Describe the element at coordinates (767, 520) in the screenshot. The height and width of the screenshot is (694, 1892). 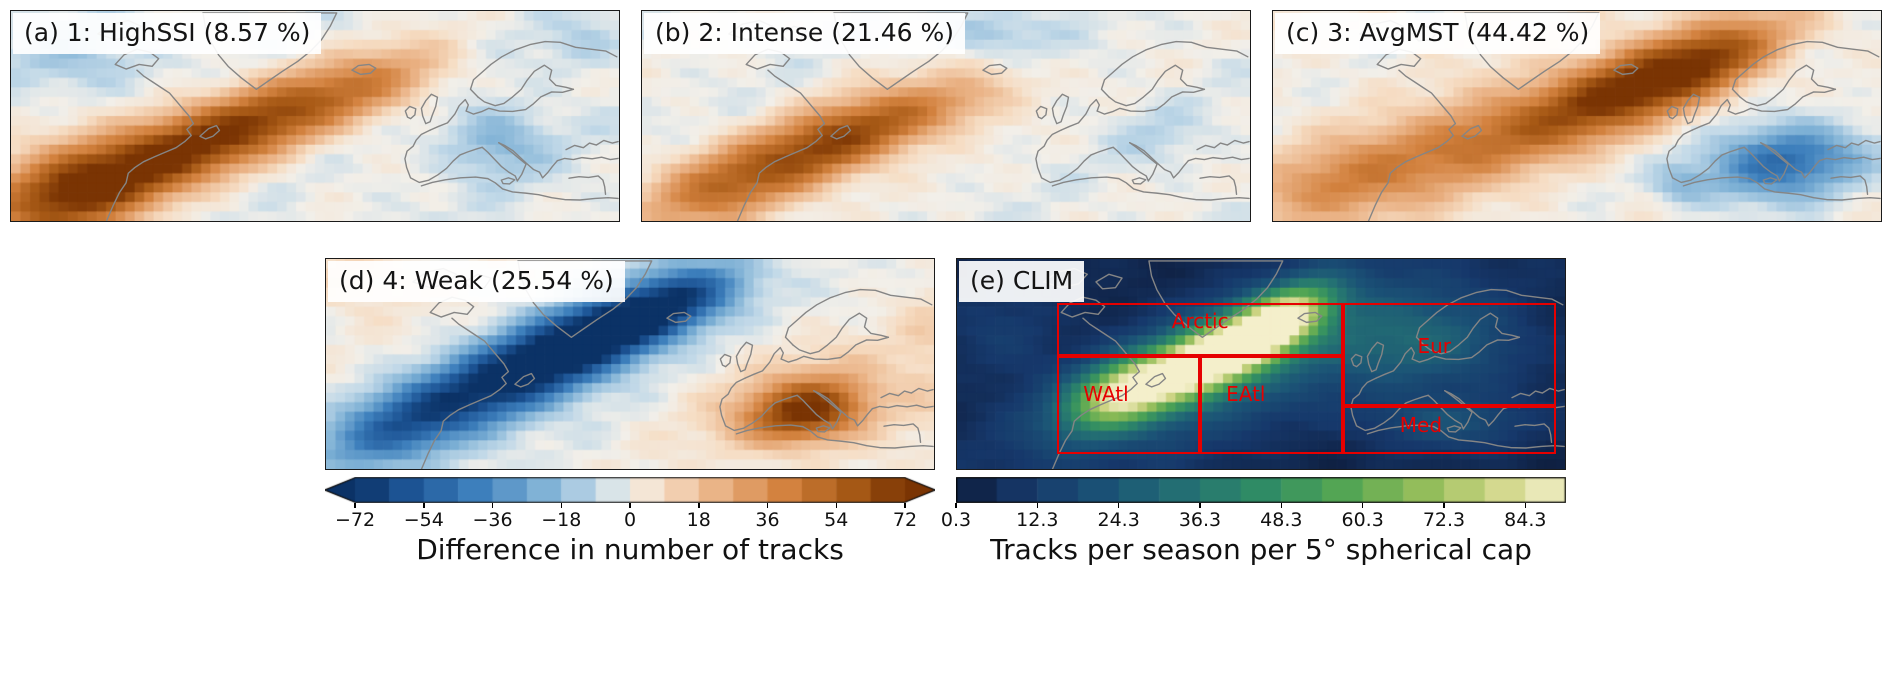
I see `colorbar-tick-label: 36` at that location.